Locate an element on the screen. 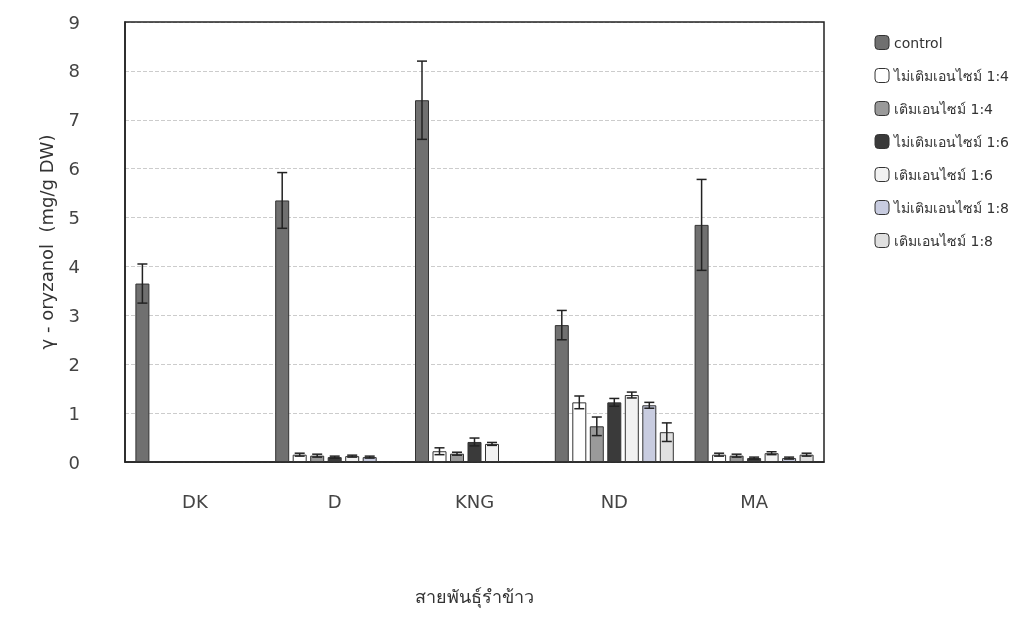  y-tick-label: 9 is located at coordinates (74, 22).